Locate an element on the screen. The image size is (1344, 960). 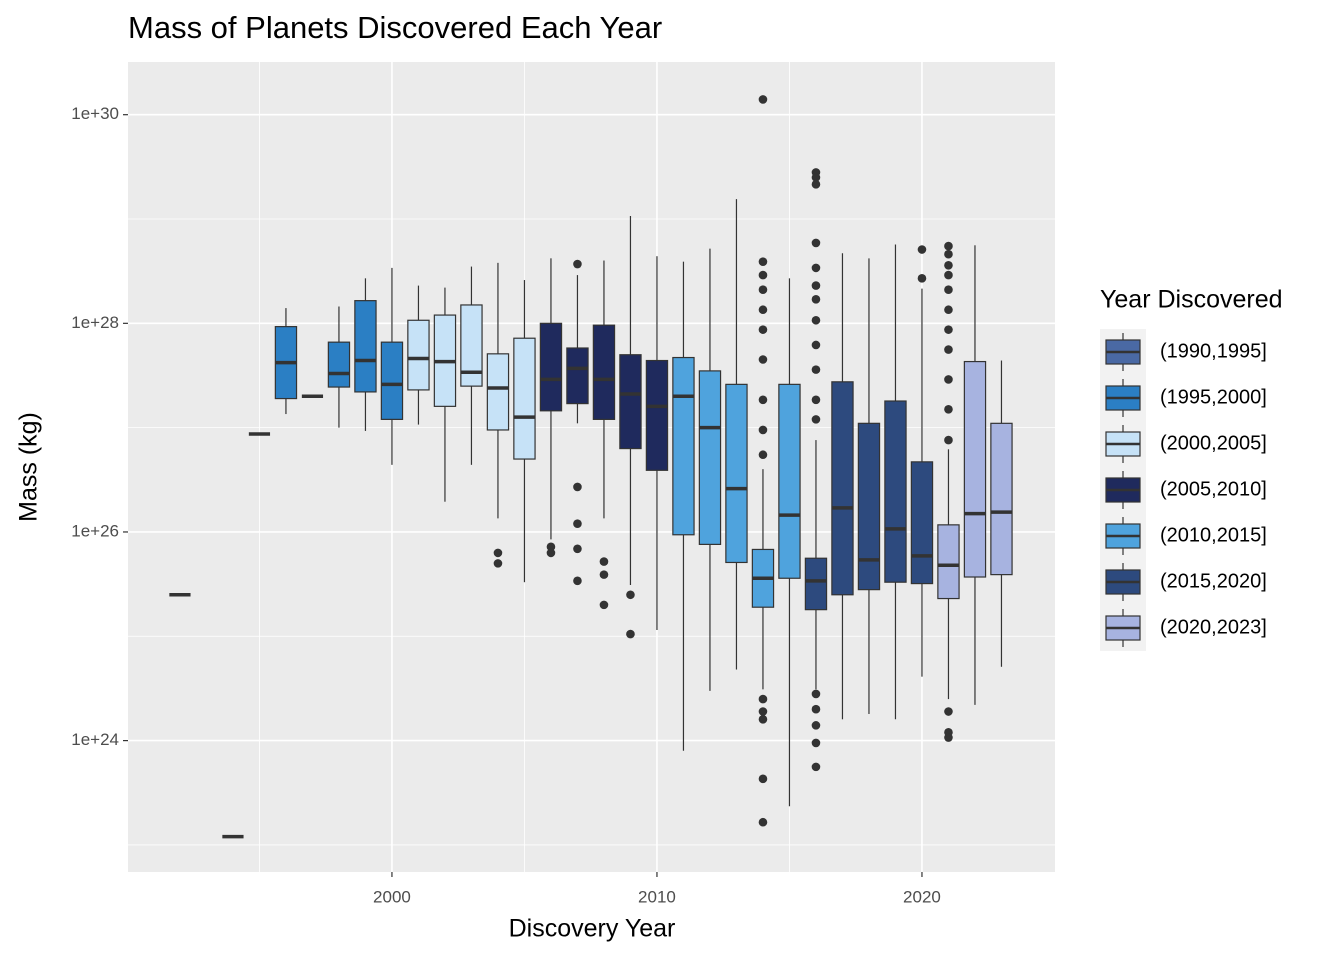
legend-label: (2010,2015] is located at coordinates (1213, 535).